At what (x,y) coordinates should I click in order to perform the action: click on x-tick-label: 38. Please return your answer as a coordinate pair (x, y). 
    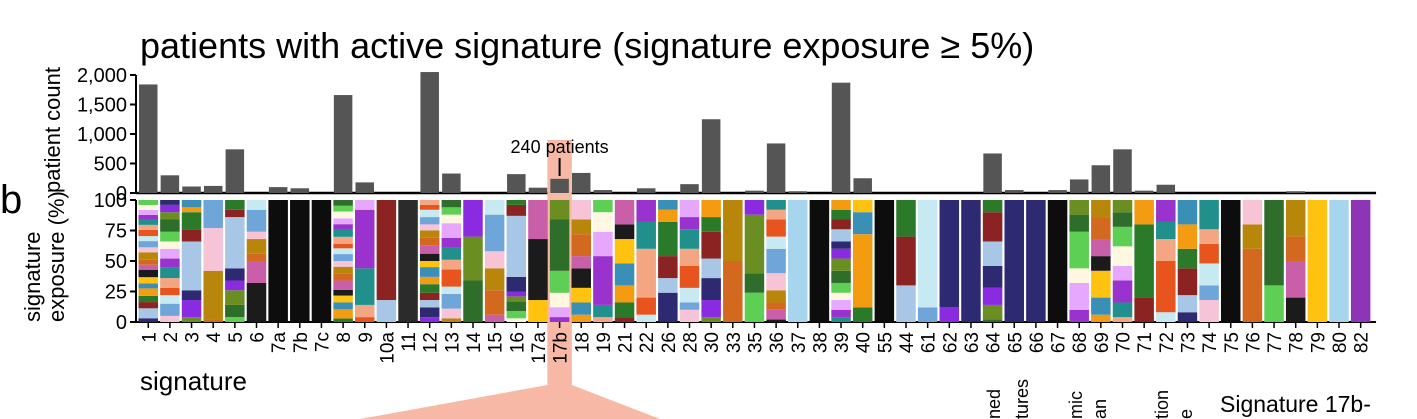
    Looking at the image, I should click on (820, 342).